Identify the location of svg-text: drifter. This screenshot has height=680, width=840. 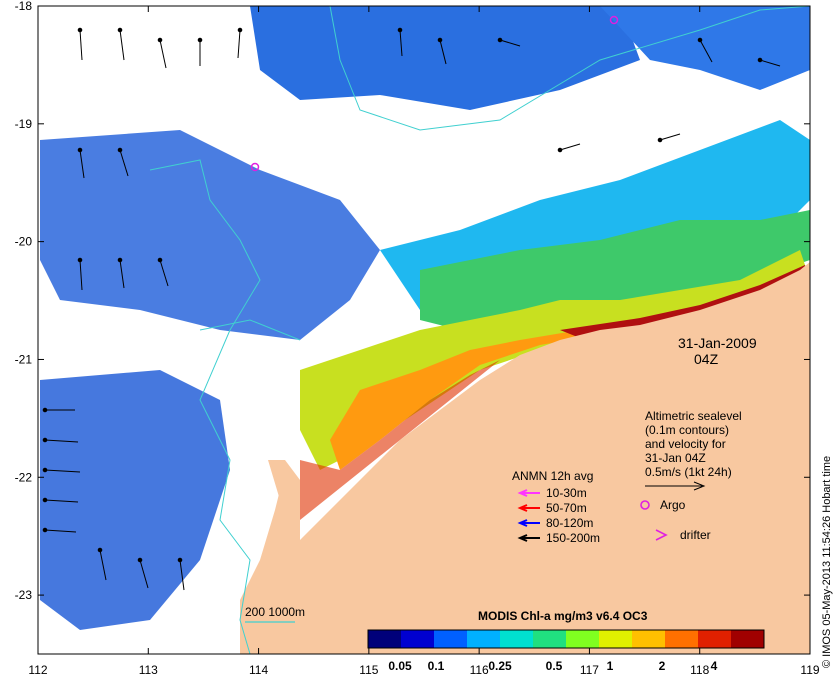
(695, 535).